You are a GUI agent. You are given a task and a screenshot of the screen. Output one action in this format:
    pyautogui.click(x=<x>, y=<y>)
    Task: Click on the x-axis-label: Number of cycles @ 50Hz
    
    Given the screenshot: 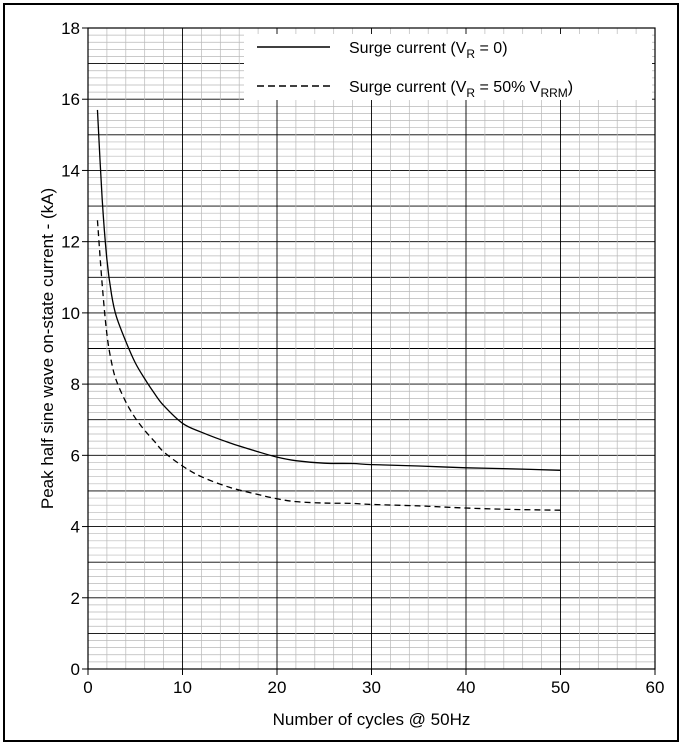 What is the action you would take?
    pyautogui.click(x=372, y=719)
    